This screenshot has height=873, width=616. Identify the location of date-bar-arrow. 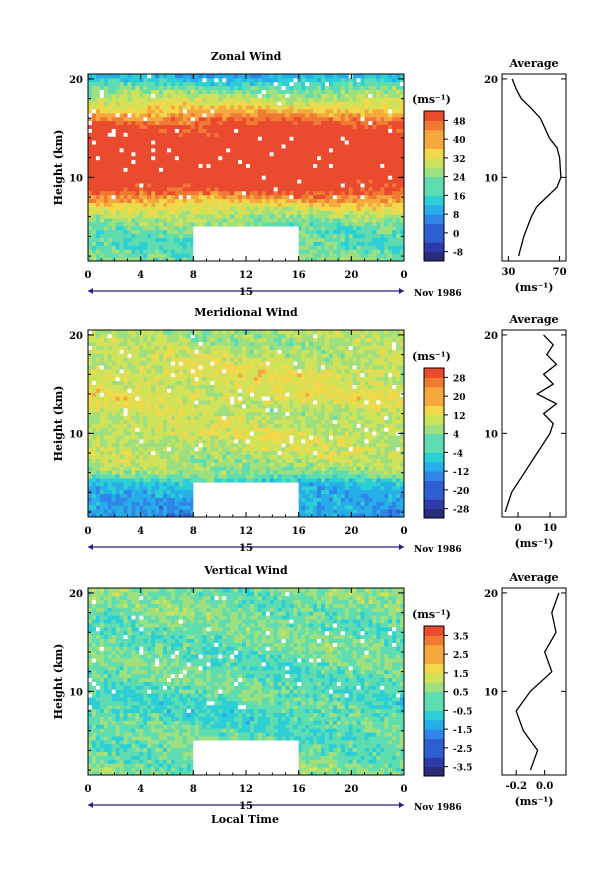
(90, 291).